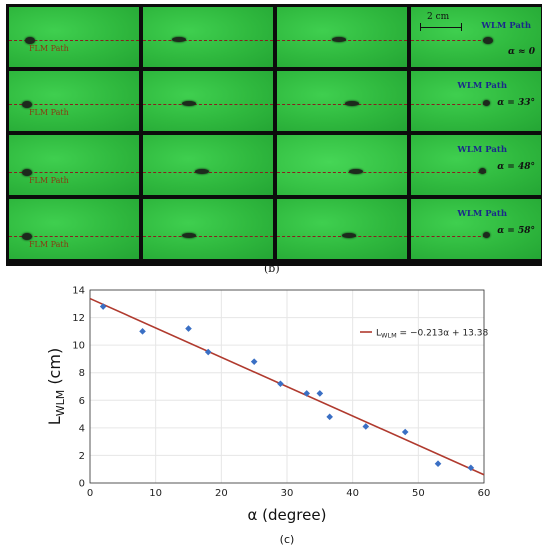 Image resolution: width=548 pixels, height=550 pixels. I want to click on x-tick-label: 50, so click(418, 493).